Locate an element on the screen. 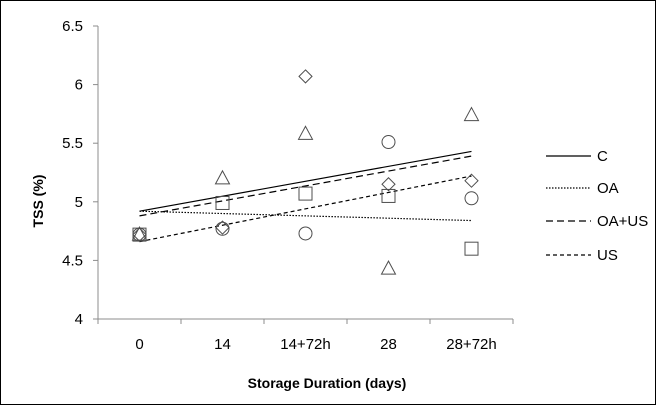 The height and width of the screenshot is (406, 656). trend-line-oa-us is located at coordinates (305, 186).